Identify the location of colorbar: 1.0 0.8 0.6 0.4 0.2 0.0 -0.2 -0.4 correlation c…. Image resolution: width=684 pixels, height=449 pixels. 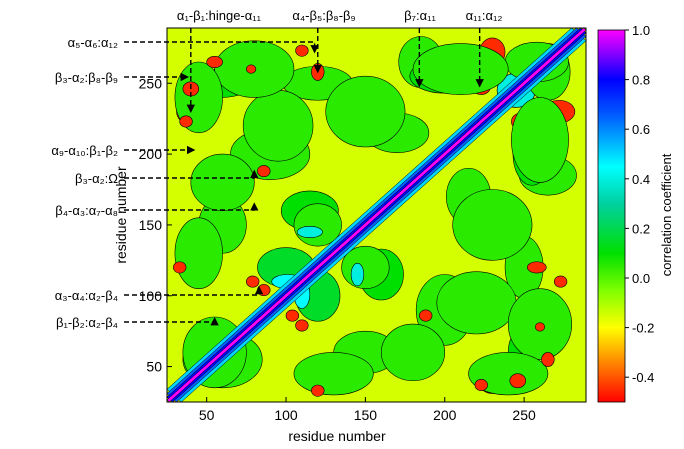
(635, 213).